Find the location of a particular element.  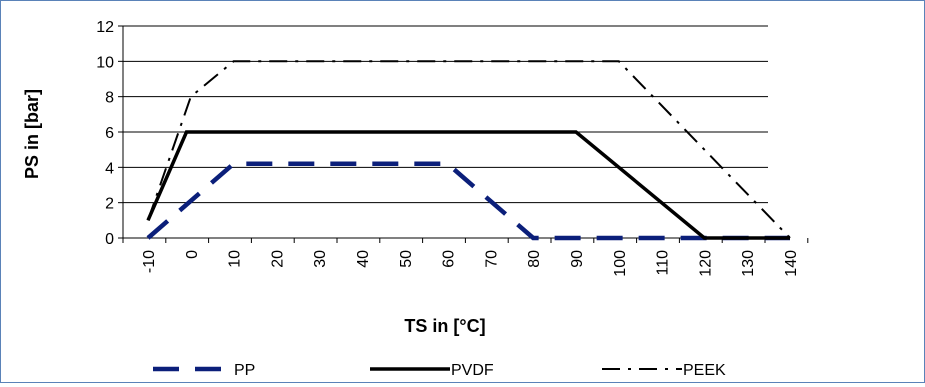

x-tick-label: 10 is located at coordinates (235, 259).